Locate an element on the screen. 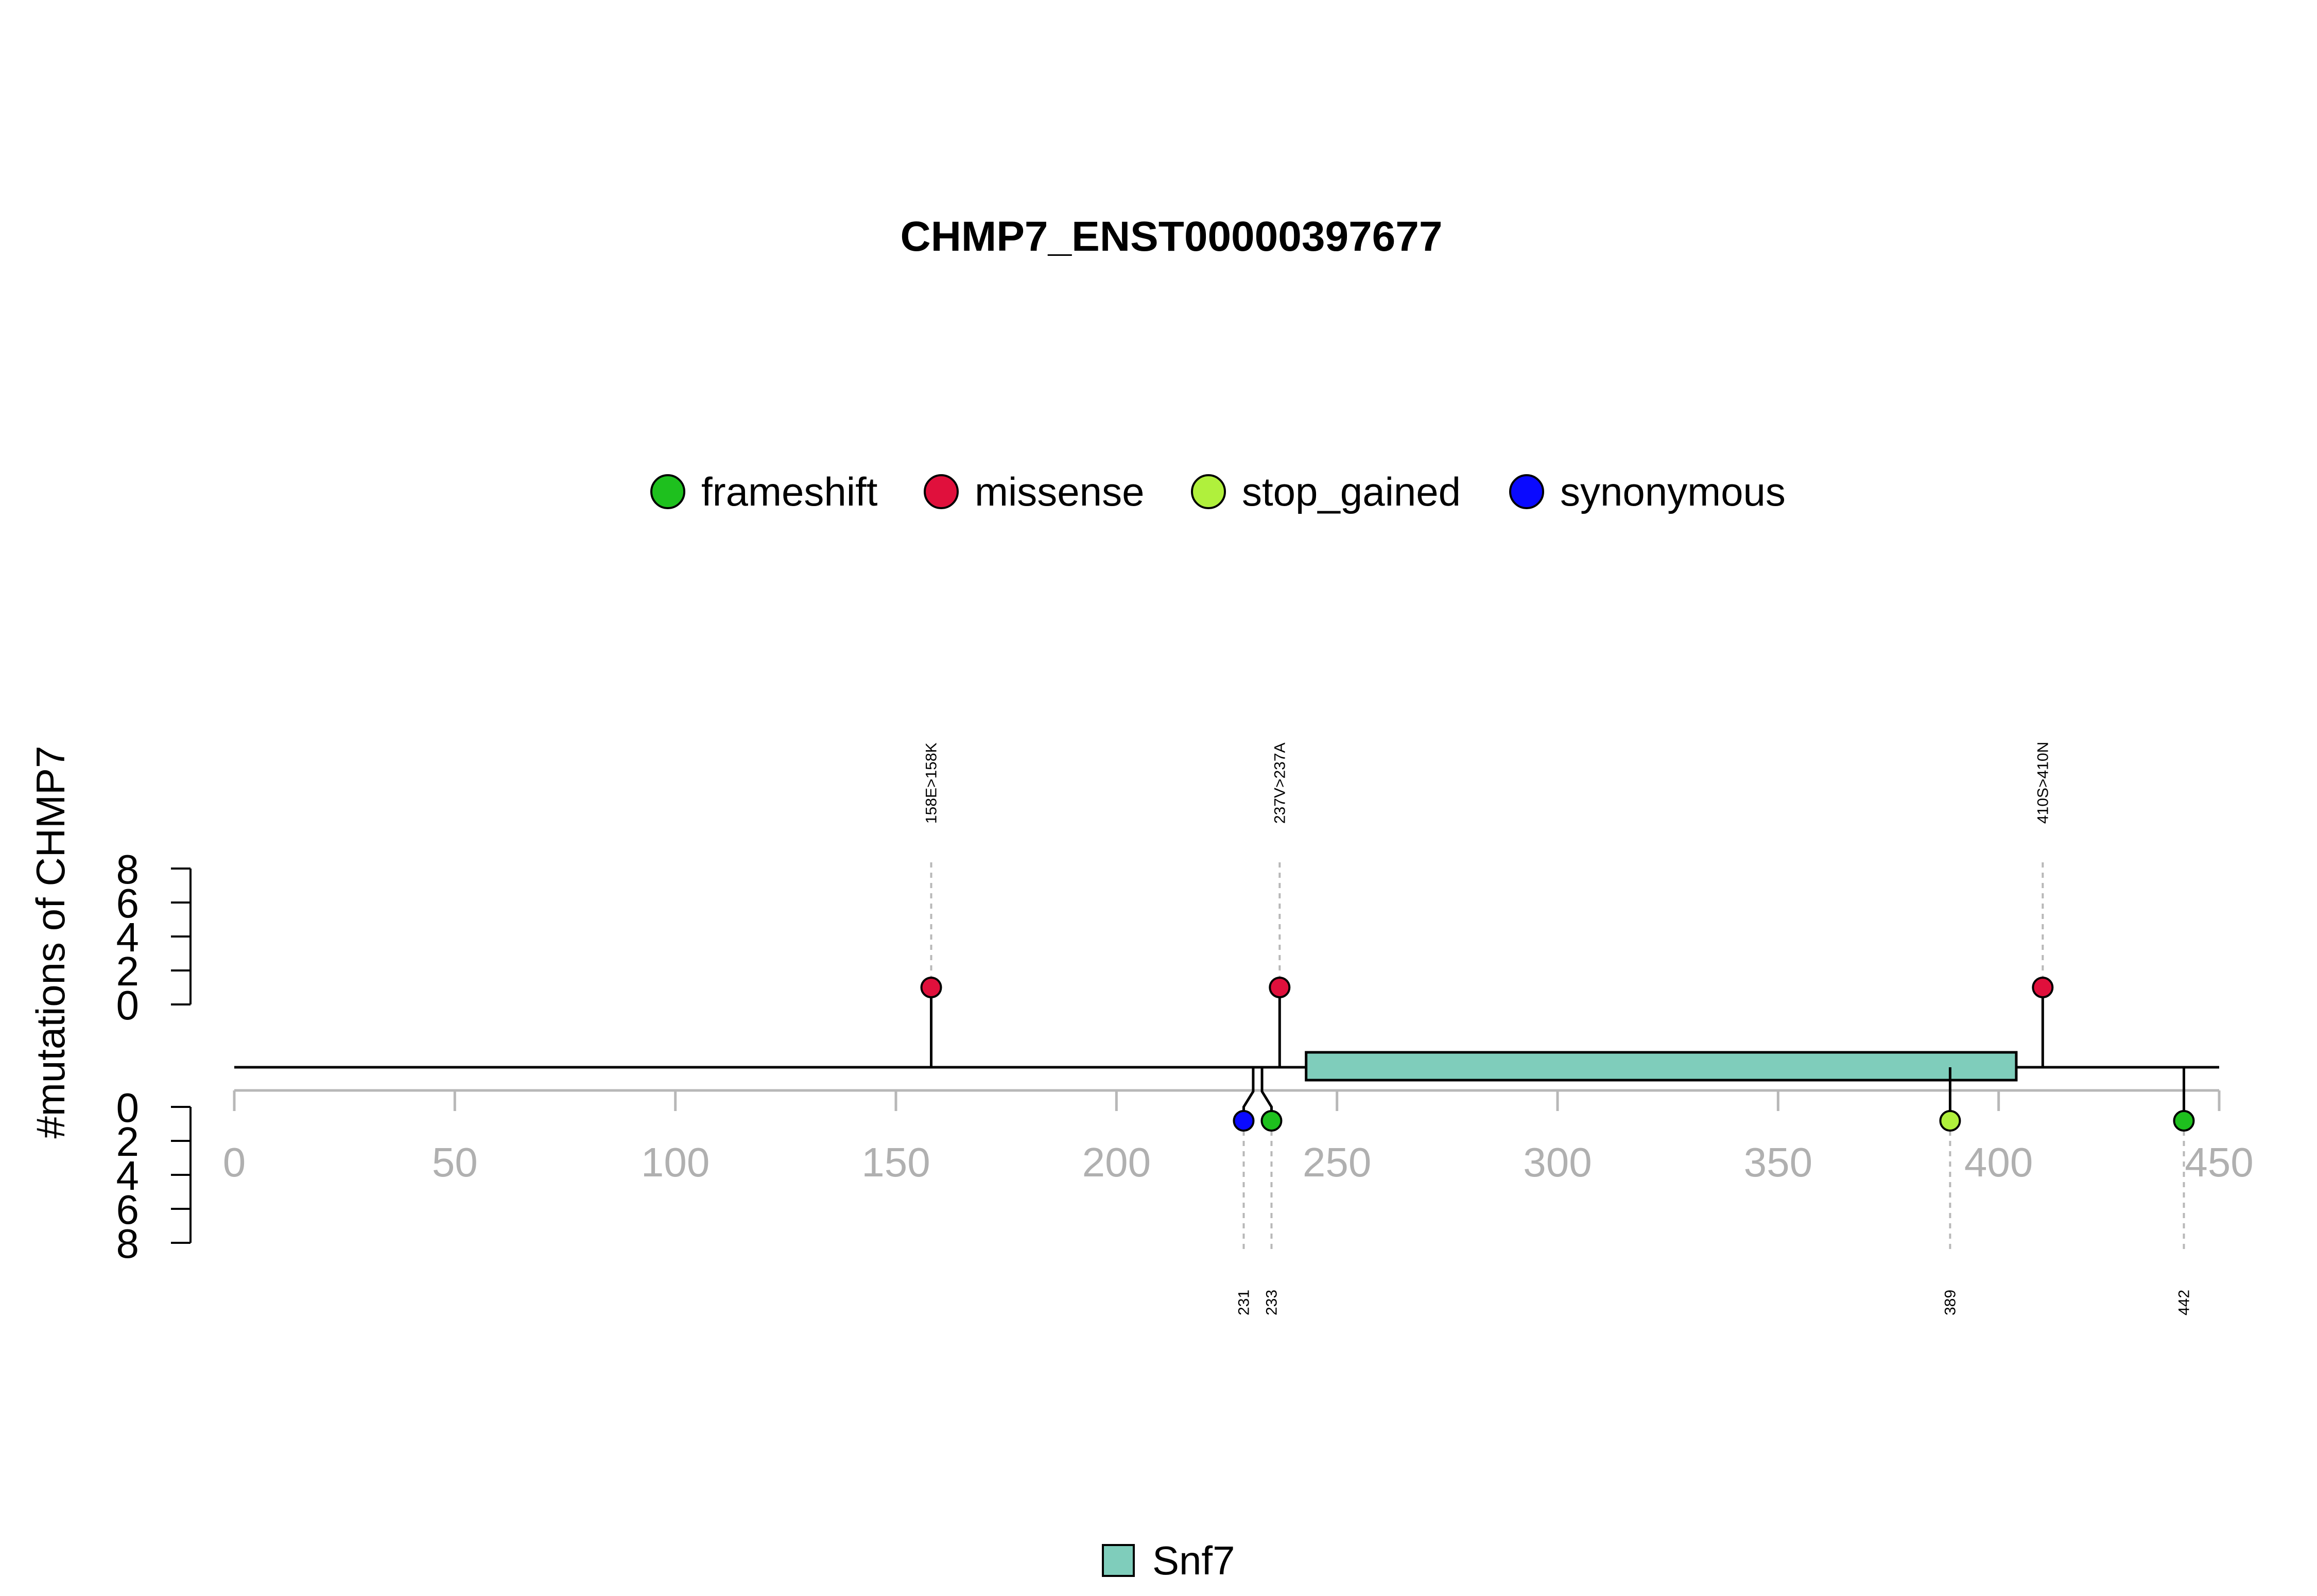  upper-y-tick-label: 8 is located at coordinates (128, 869).